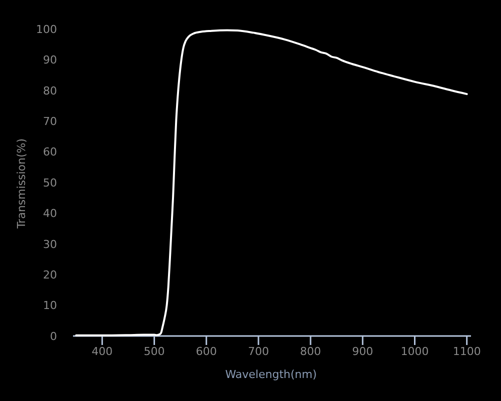  Describe the element at coordinates (50, 183) in the screenshot. I see `y-tick-label: 50` at that location.